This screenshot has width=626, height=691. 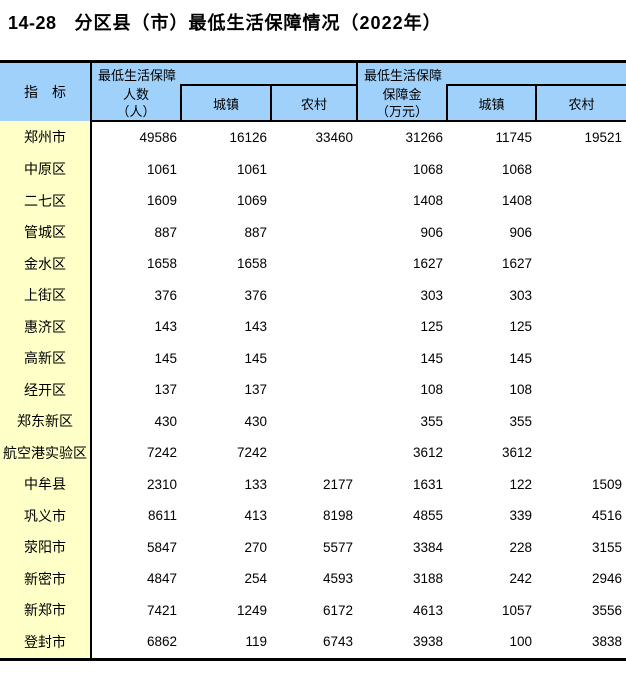 I want to click on value-cell: 143, so click(x=165, y=327).